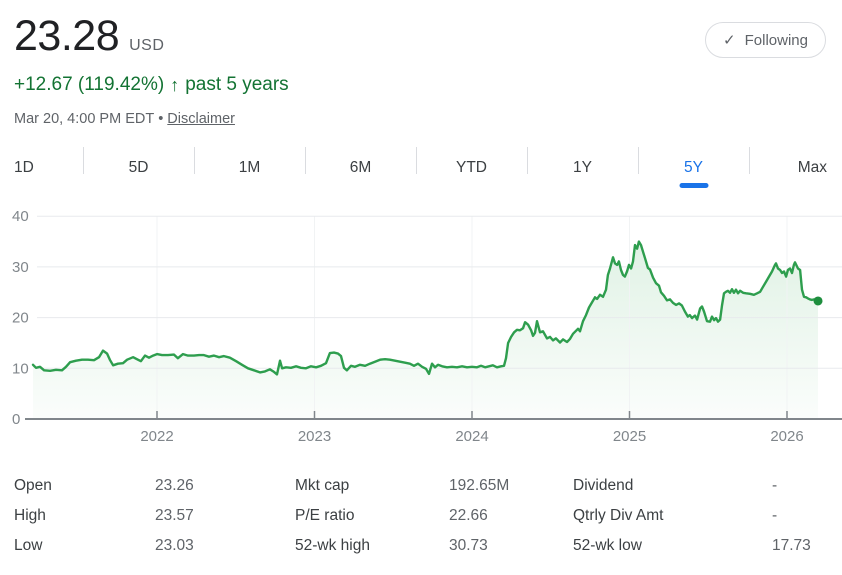  I want to click on x-axis-label: 2024, so click(471, 436).